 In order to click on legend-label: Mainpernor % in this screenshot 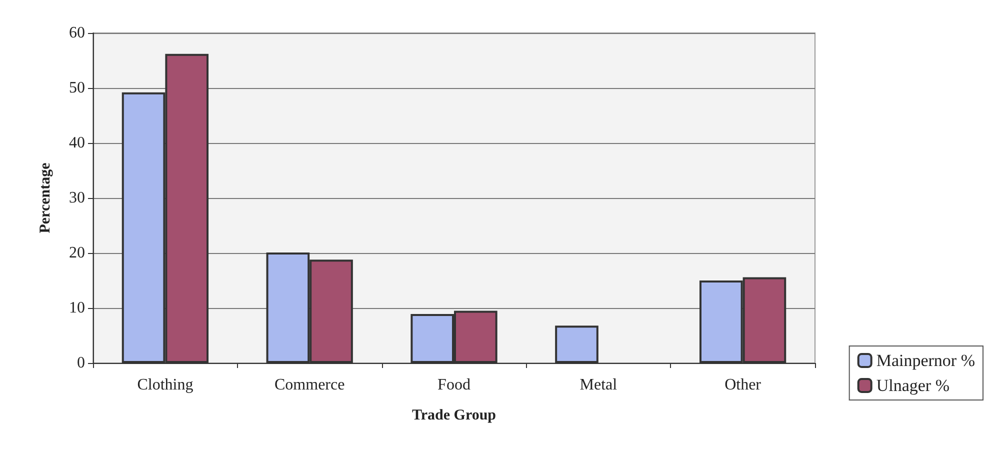, I will do `click(926, 360)`.